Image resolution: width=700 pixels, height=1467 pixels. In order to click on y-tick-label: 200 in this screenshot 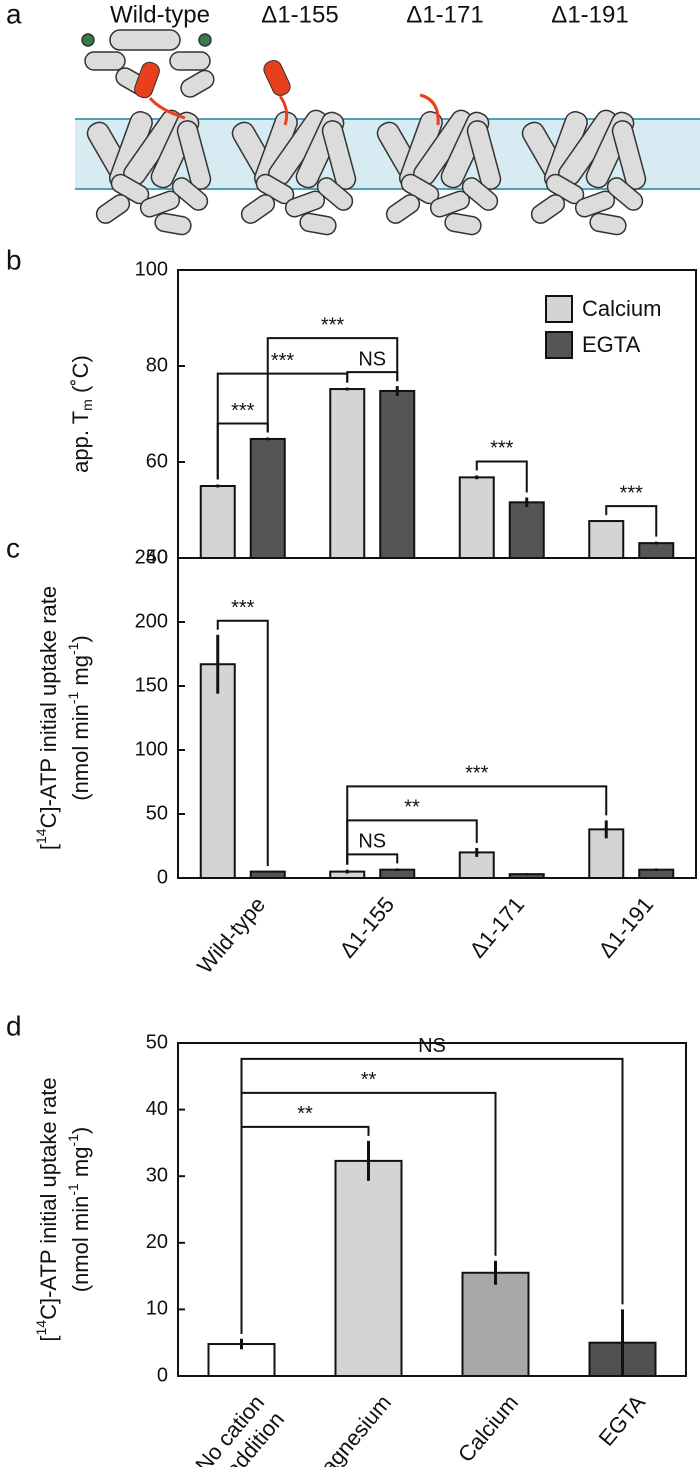, I will do `click(151, 621)`.